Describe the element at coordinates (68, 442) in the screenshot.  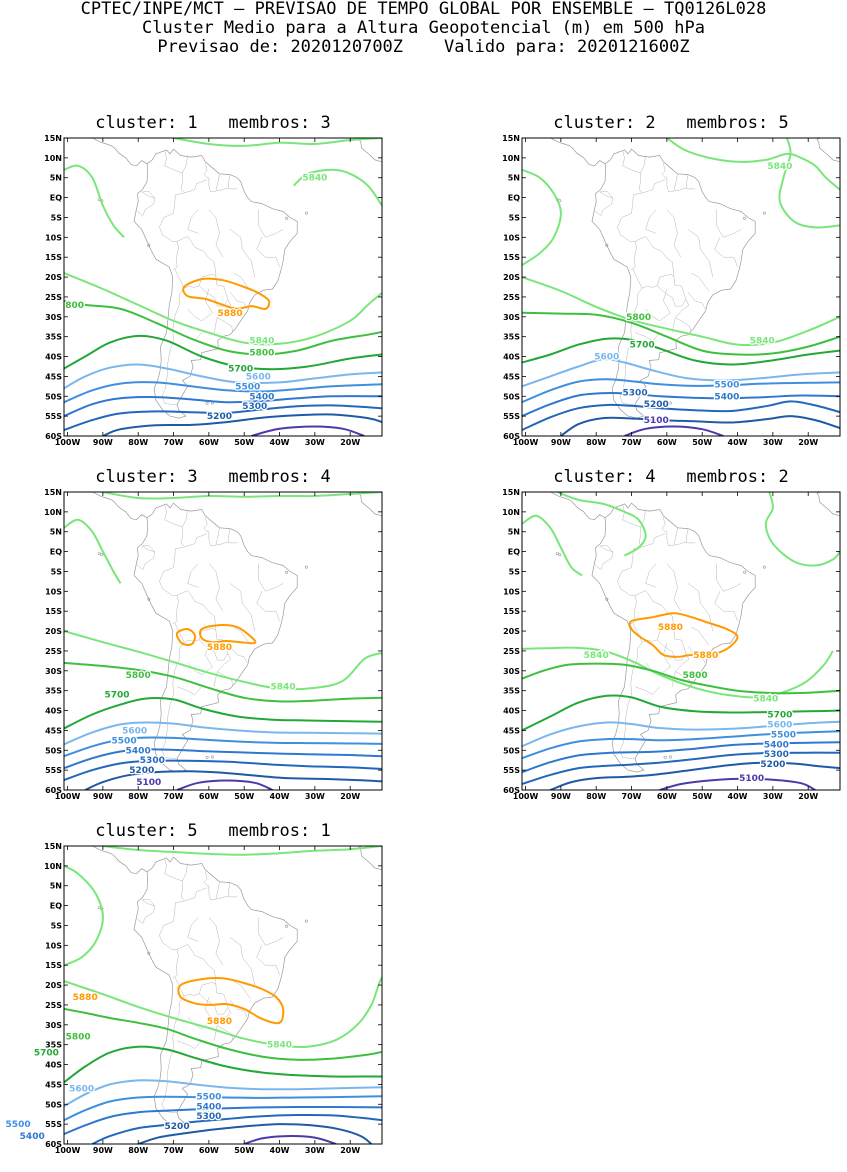
I see `lon-tick-label: 100W` at that location.